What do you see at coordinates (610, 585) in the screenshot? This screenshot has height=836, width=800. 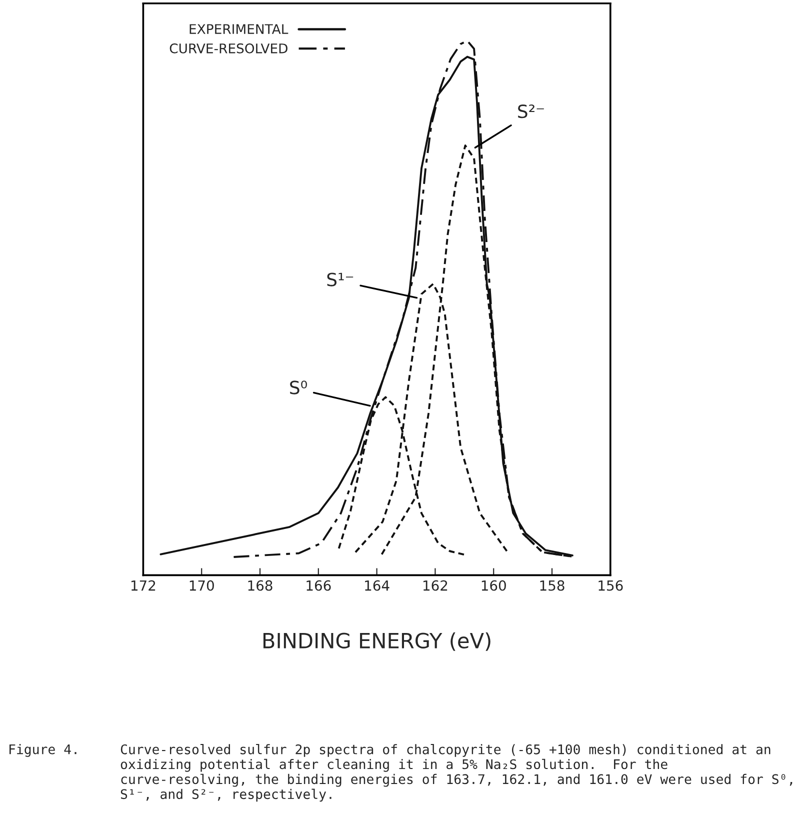 I see `x-tick-label: 156` at bounding box center [610, 585].